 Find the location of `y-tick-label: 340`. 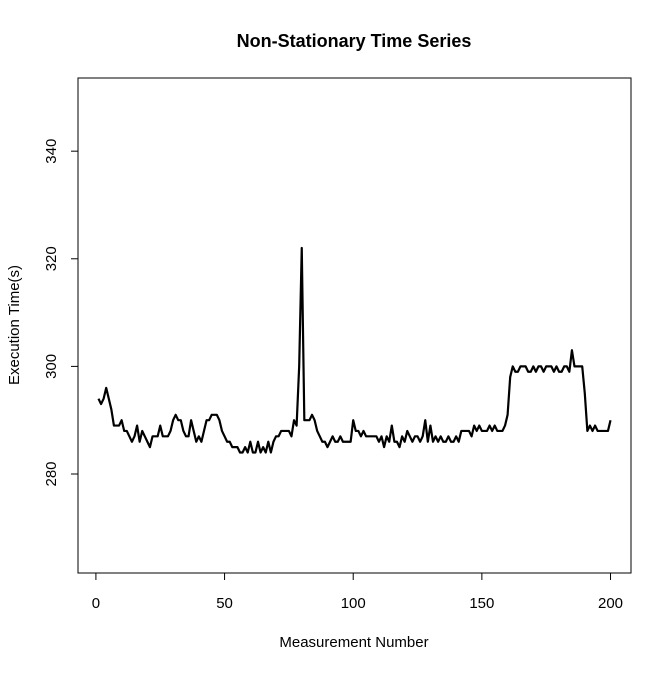

y-tick-label: 340 is located at coordinates (51, 151).